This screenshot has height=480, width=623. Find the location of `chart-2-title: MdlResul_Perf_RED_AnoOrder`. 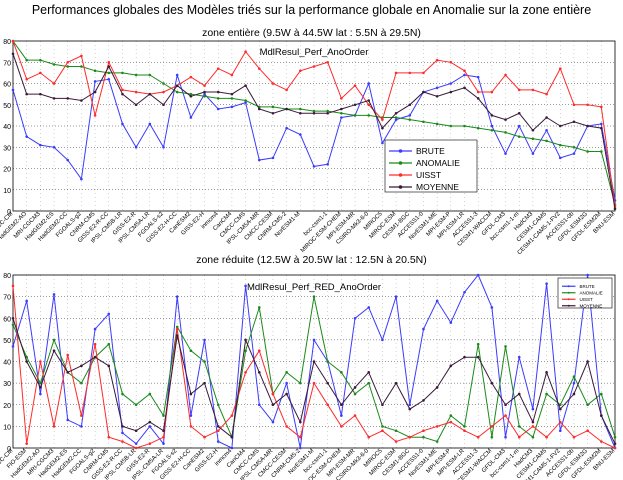

chart-2-title: MdlResul_Perf_RED_AnoOrder is located at coordinates (314, 287).